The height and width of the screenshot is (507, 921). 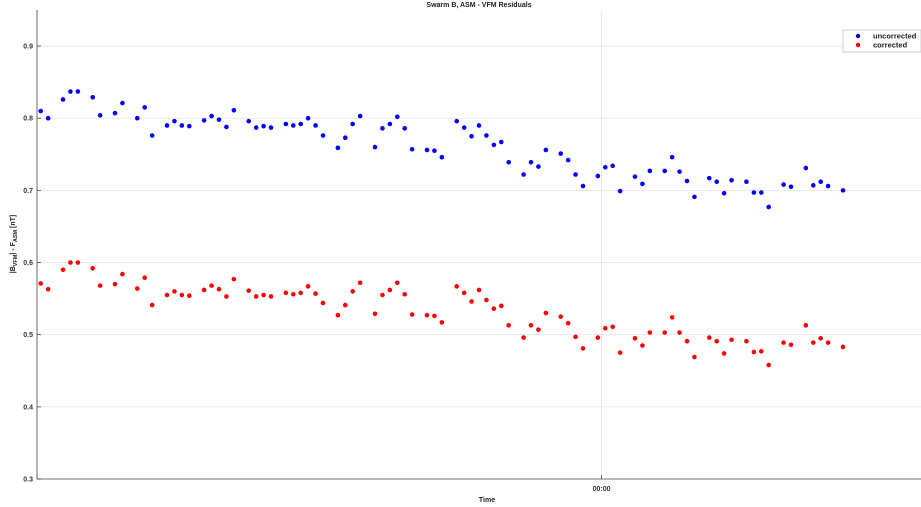 I want to click on legend-marker-corrected, so click(x=858, y=45).